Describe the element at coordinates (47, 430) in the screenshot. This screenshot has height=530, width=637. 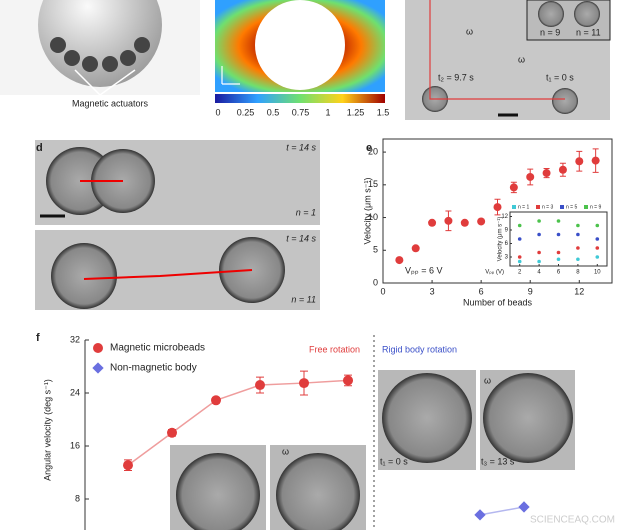
I see `y-axis-label: Angular velocity (deg s⁻¹)` at that location.